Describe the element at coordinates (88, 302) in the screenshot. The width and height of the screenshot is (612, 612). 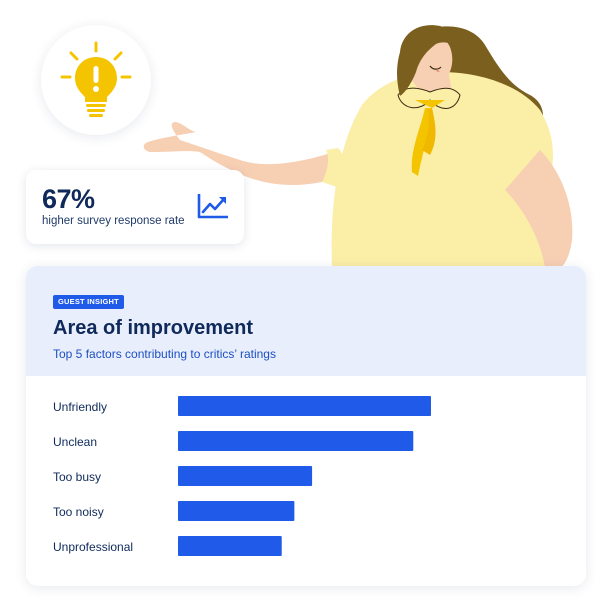
I see `guest-insight-badge: GUEST INSIGHT` at that location.